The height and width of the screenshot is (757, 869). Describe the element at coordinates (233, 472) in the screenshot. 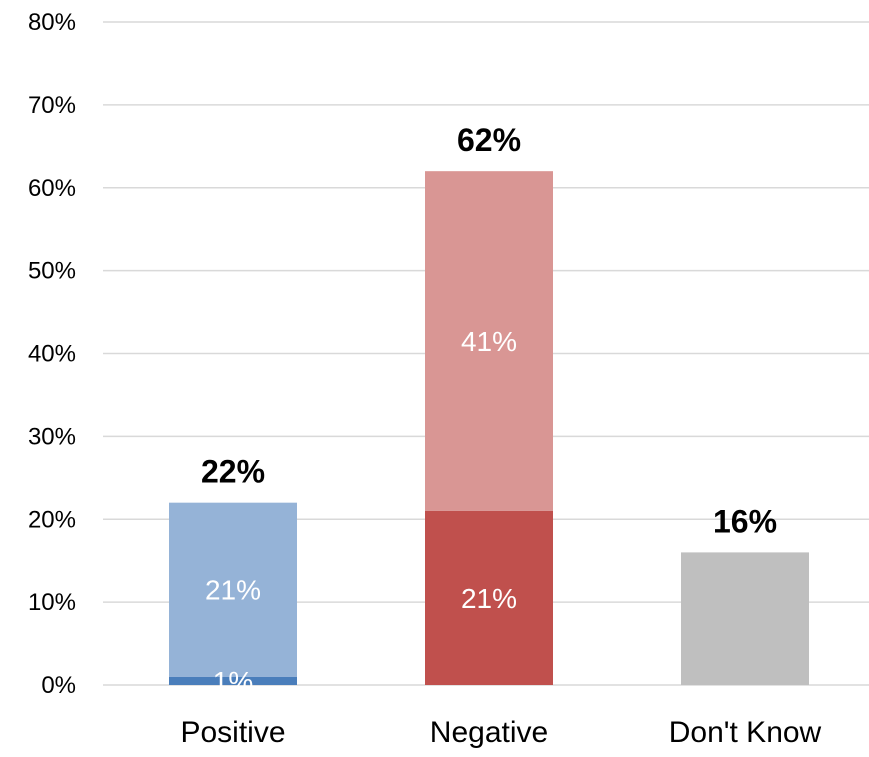

I see `bar-total-label: 22%` at that location.